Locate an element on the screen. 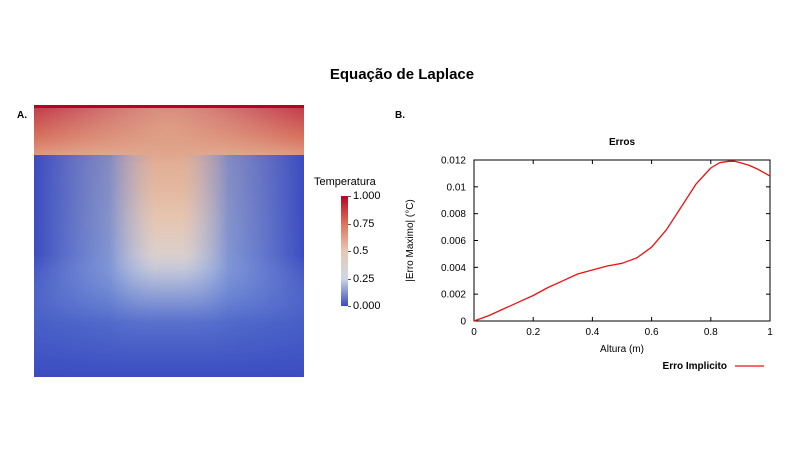  colorbar is located at coordinates (344, 251).